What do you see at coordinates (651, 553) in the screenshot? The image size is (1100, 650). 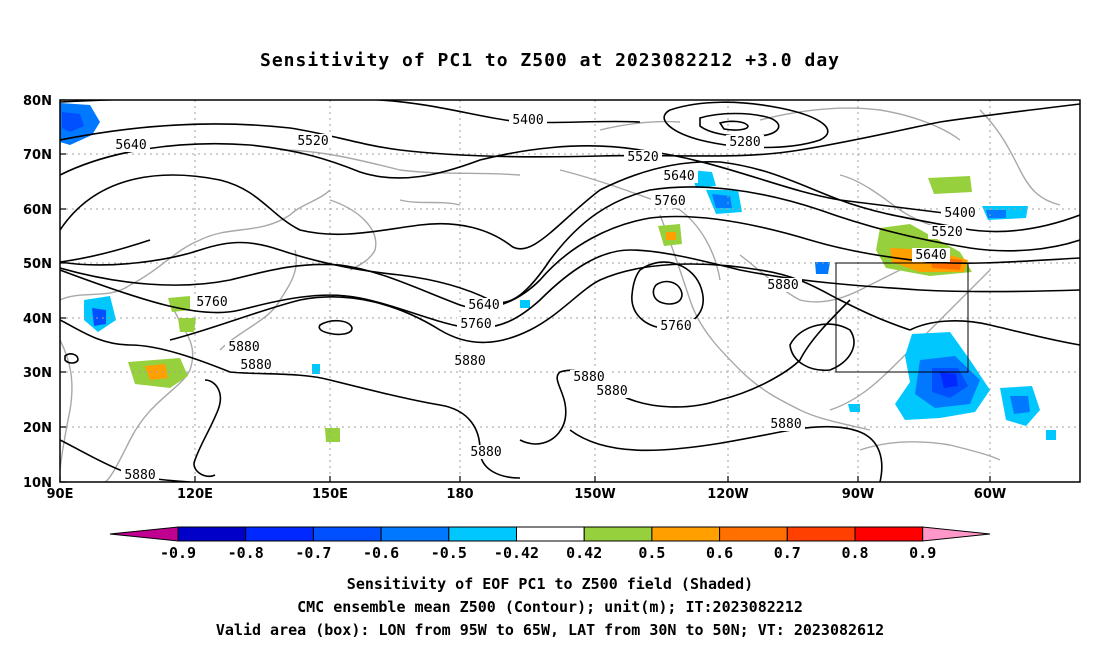 I see `colorbar-label: 0.5` at bounding box center [651, 553].